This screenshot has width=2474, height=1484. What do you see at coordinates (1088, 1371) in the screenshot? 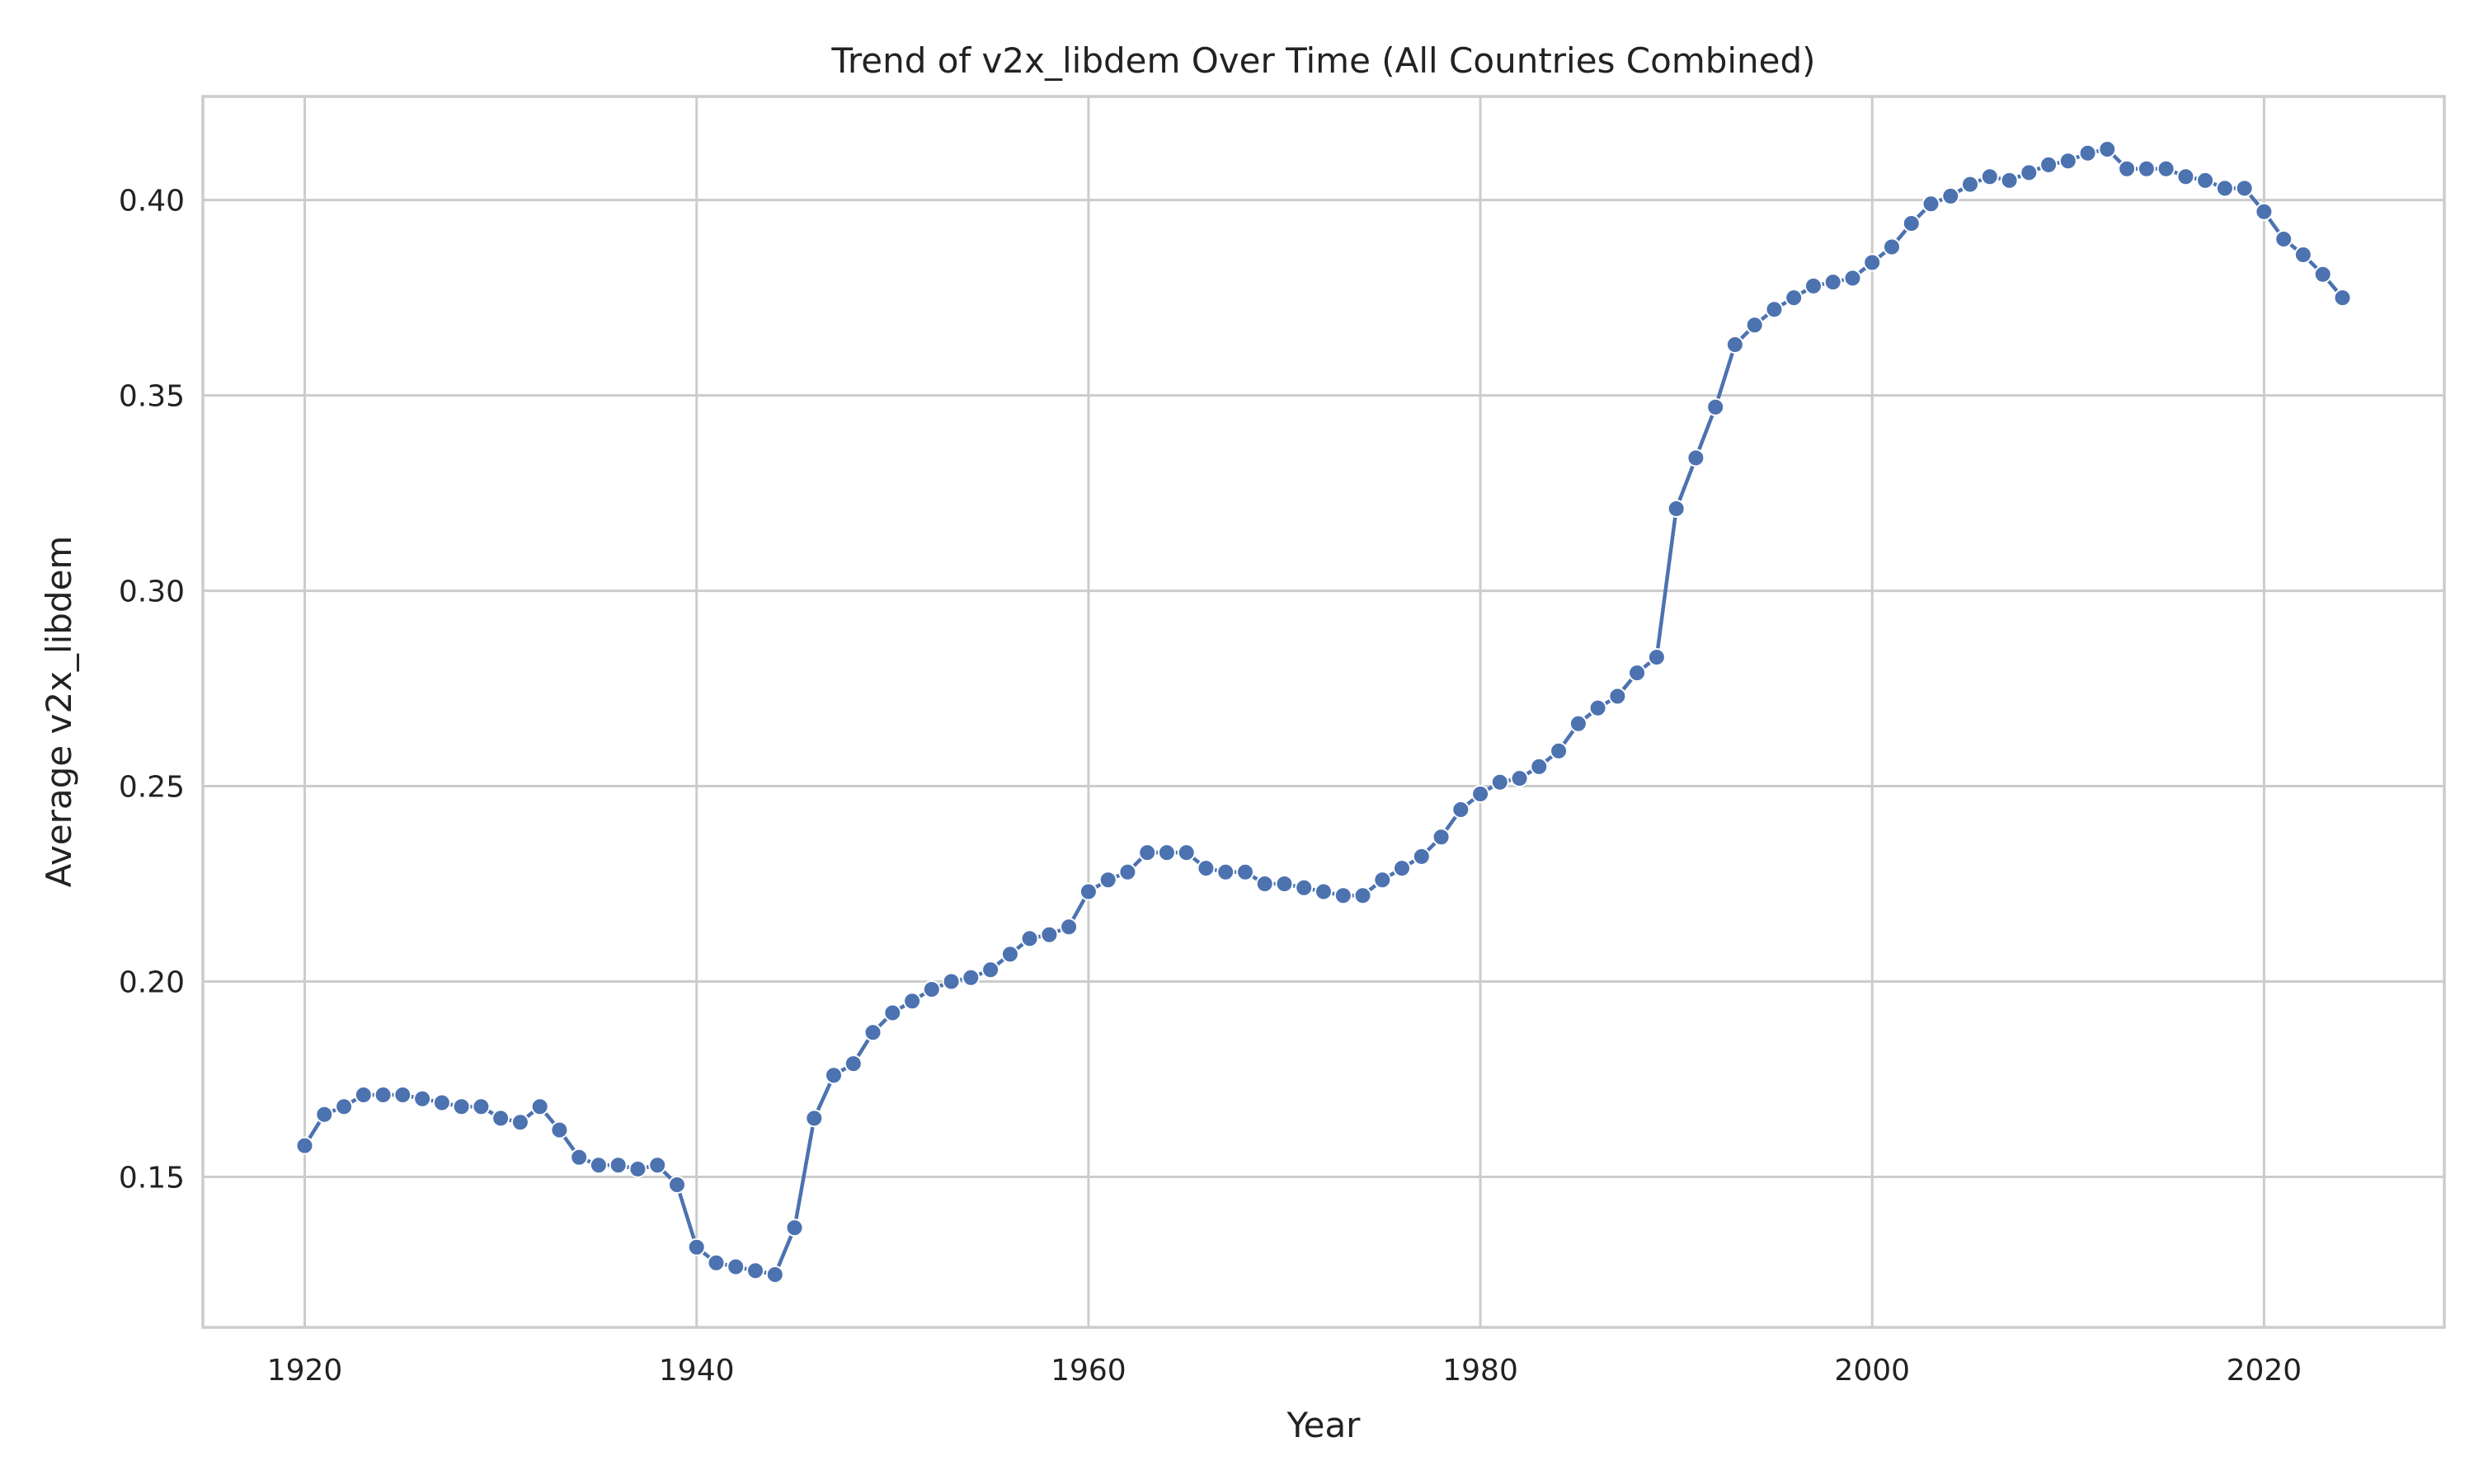
I see `x-tick-label: 1960` at bounding box center [1088, 1371].